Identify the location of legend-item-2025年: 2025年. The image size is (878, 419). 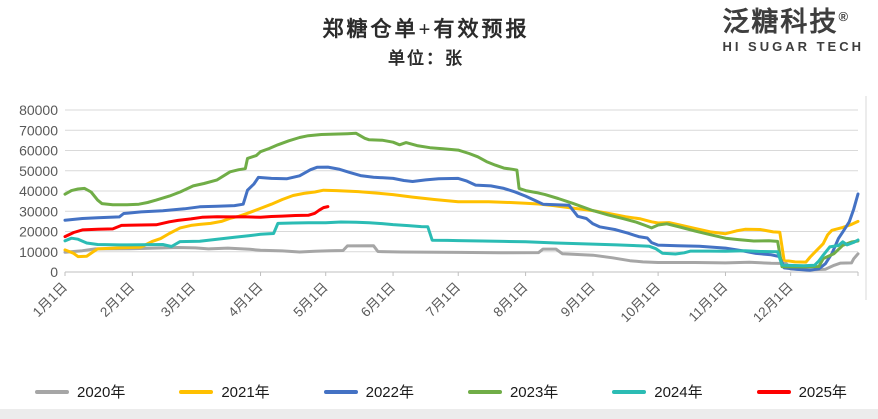
(801, 391).